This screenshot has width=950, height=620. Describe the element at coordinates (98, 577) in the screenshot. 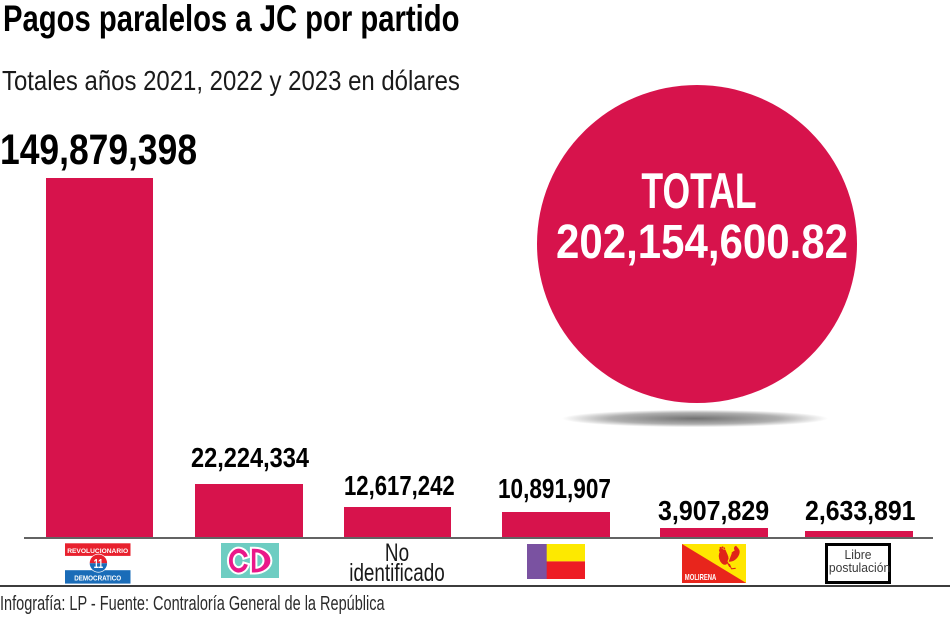

I see `svg-text: DEMOCRATICO` at that location.